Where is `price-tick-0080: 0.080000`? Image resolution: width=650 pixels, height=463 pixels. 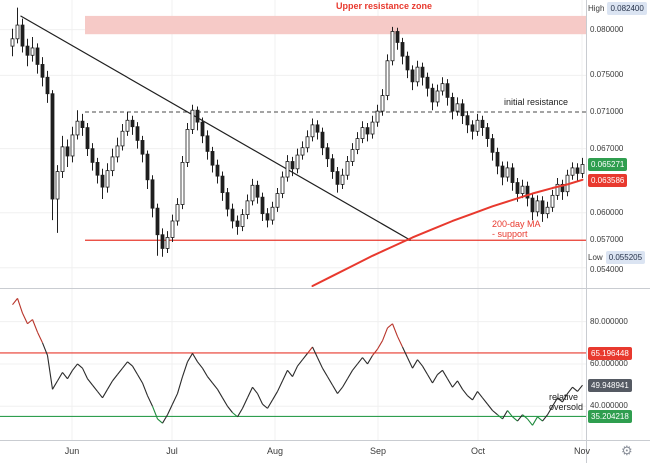 price-tick-0080: 0.080000 is located at coordinates (607, 29).